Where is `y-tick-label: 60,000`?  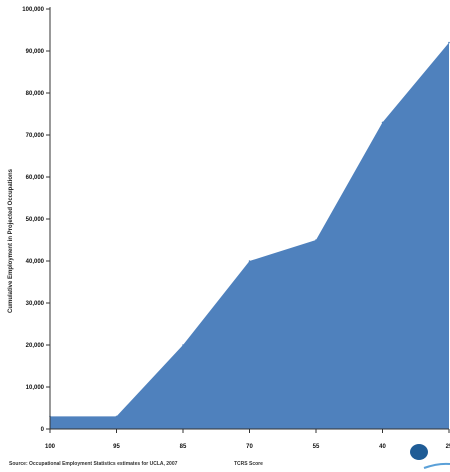
y-tick-label: 60,000 is located at coordinates (35, 178).